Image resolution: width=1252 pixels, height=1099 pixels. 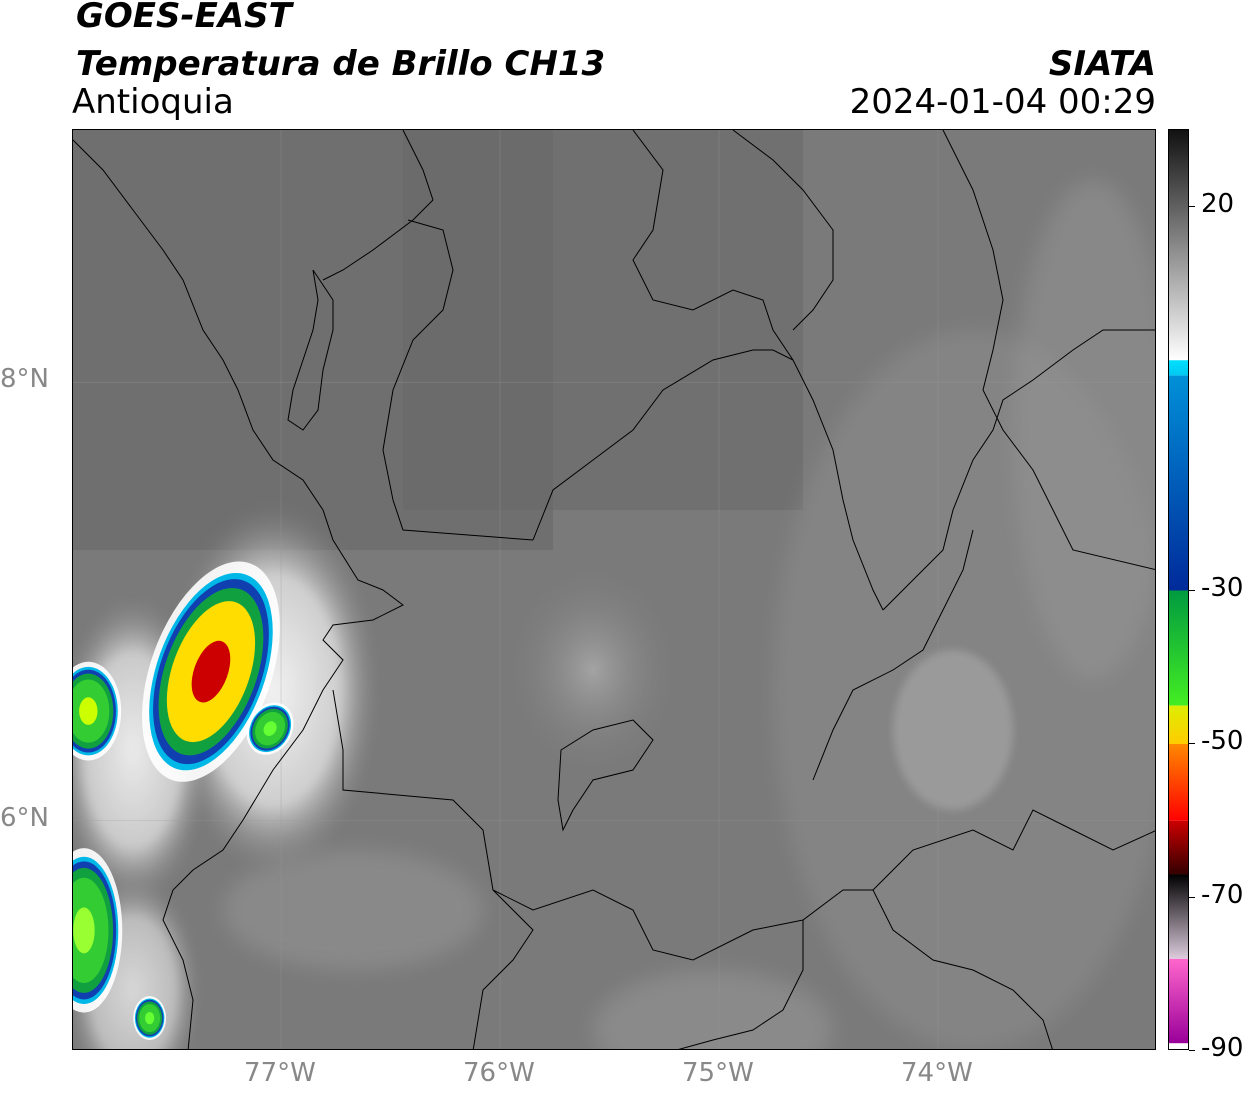 I want to click on satellite-title: GOES-EAST, so click(x=184, y=18).